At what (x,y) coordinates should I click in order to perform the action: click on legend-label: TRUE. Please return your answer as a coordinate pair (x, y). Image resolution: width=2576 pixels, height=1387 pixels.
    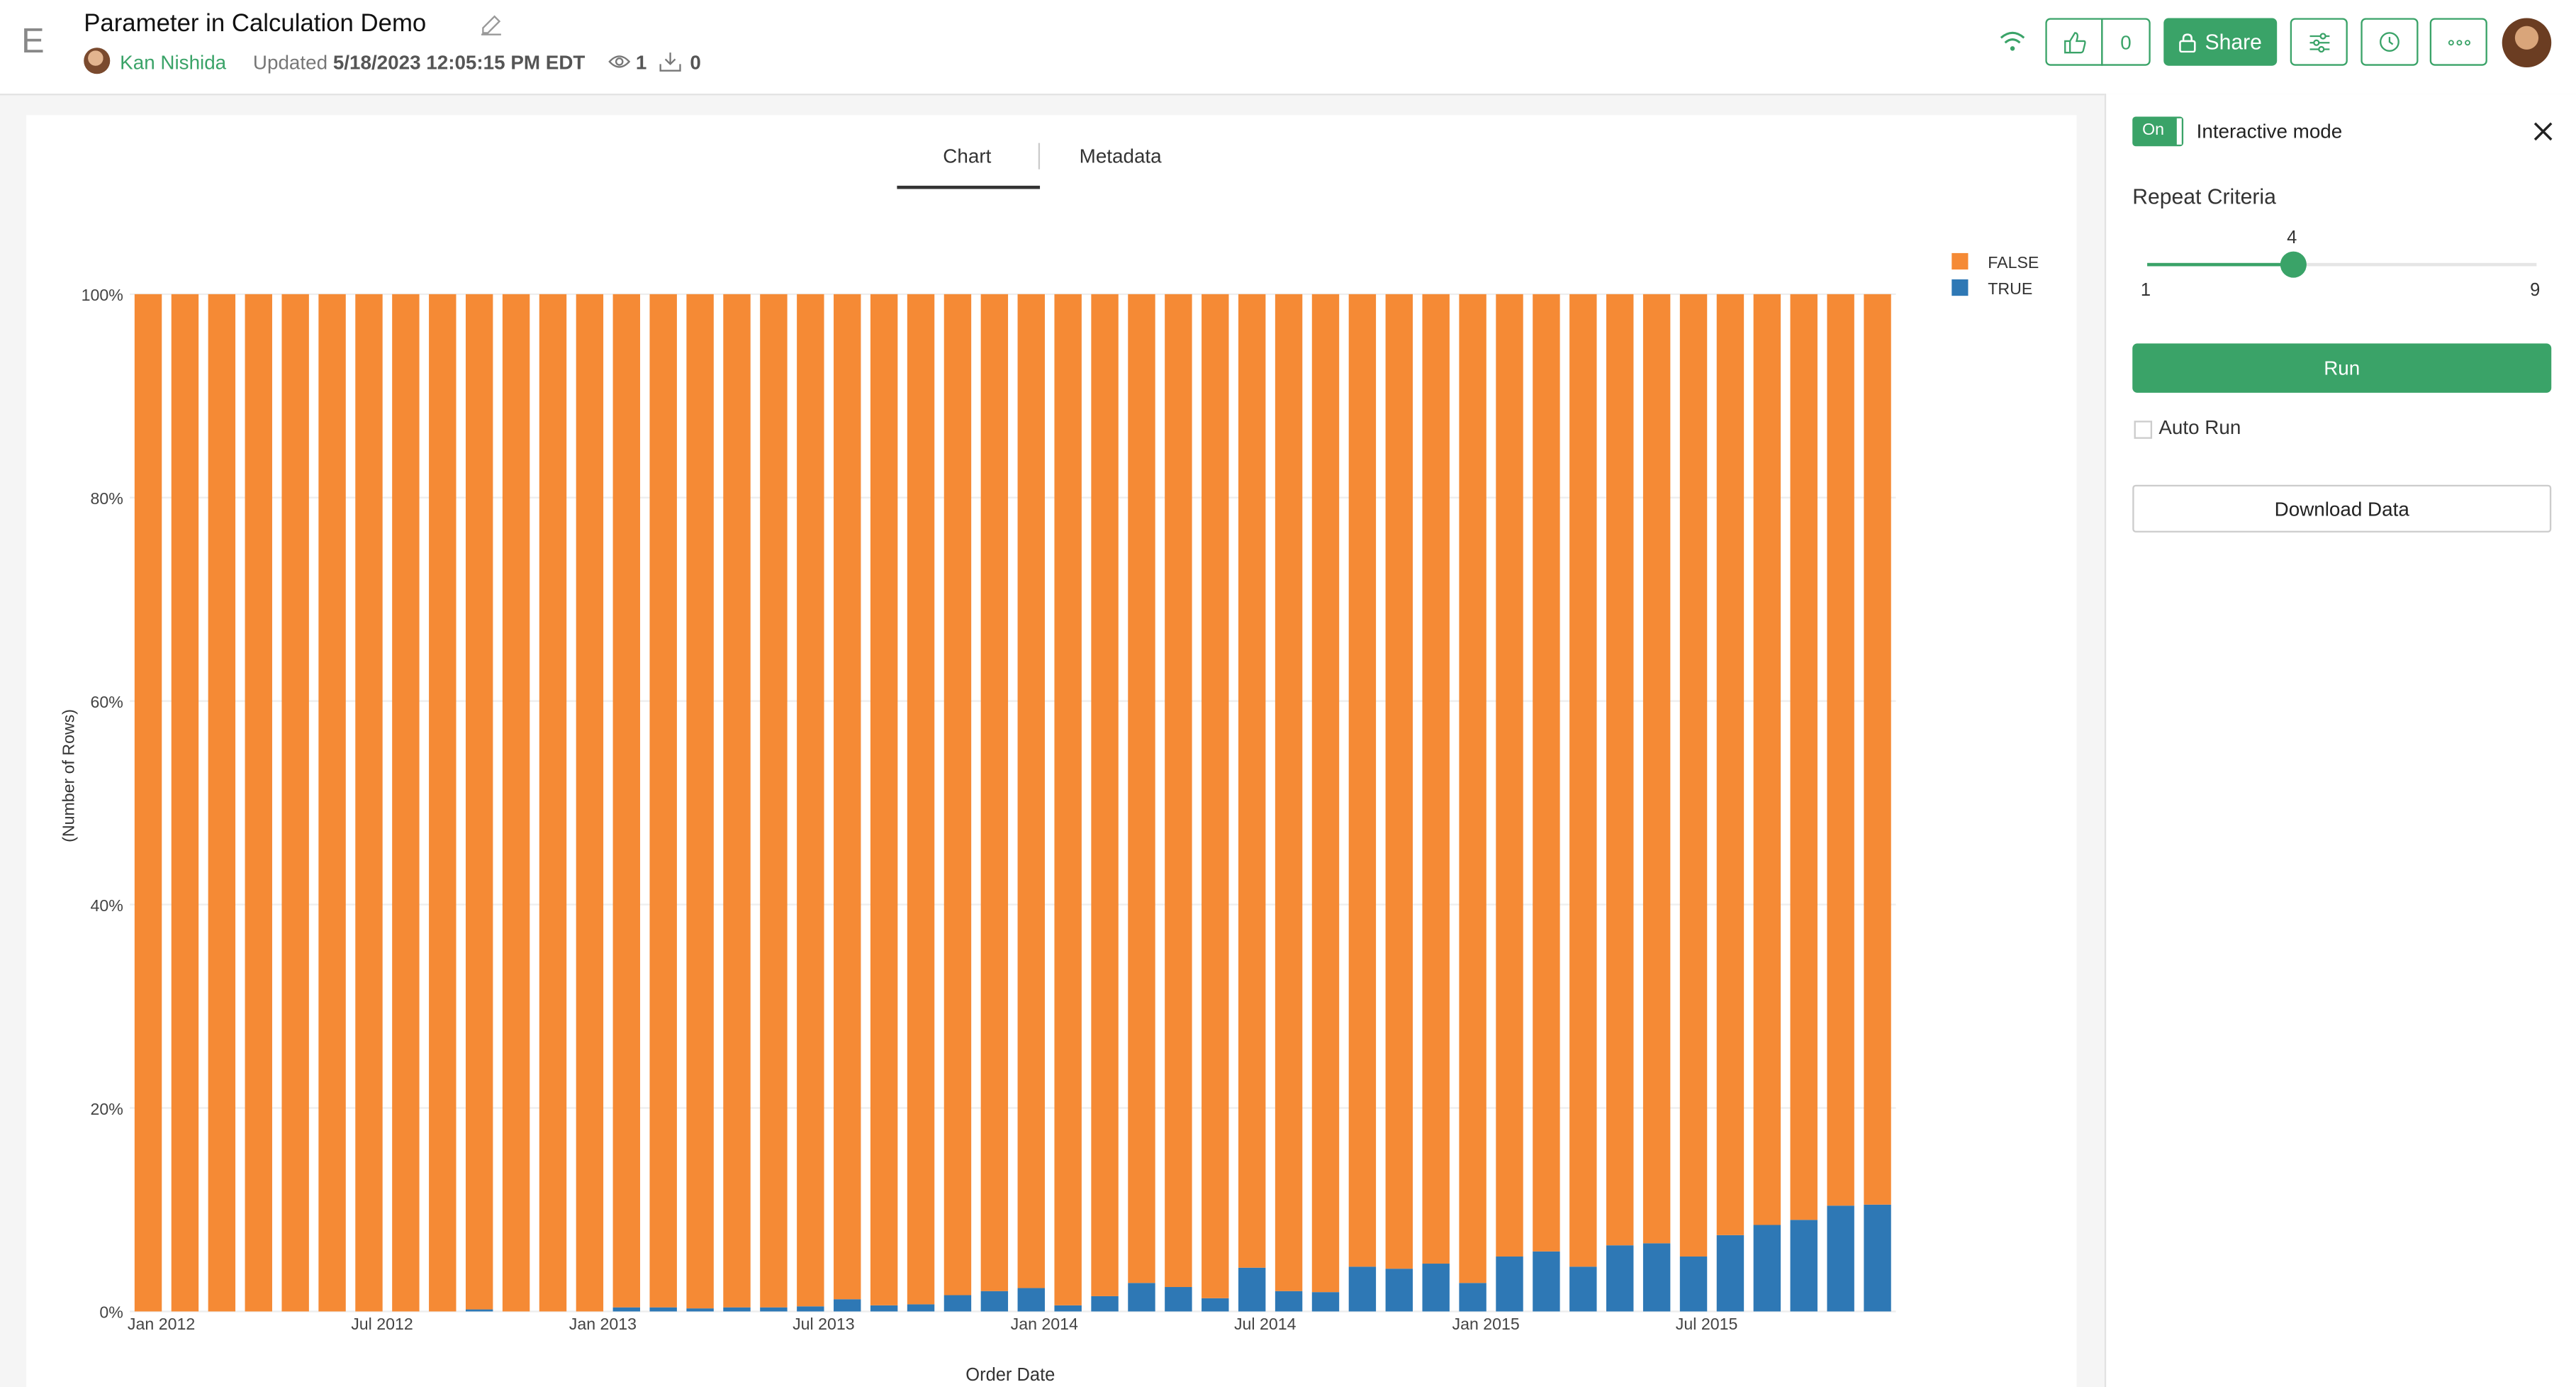
    Looking at the image, I should click on (2010, 288).